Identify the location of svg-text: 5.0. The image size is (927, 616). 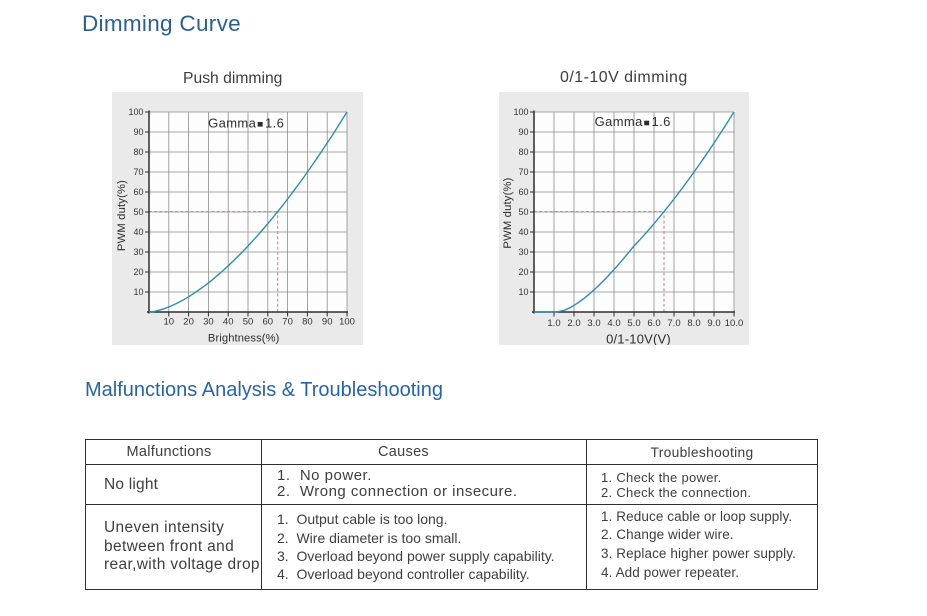
(633, 323).